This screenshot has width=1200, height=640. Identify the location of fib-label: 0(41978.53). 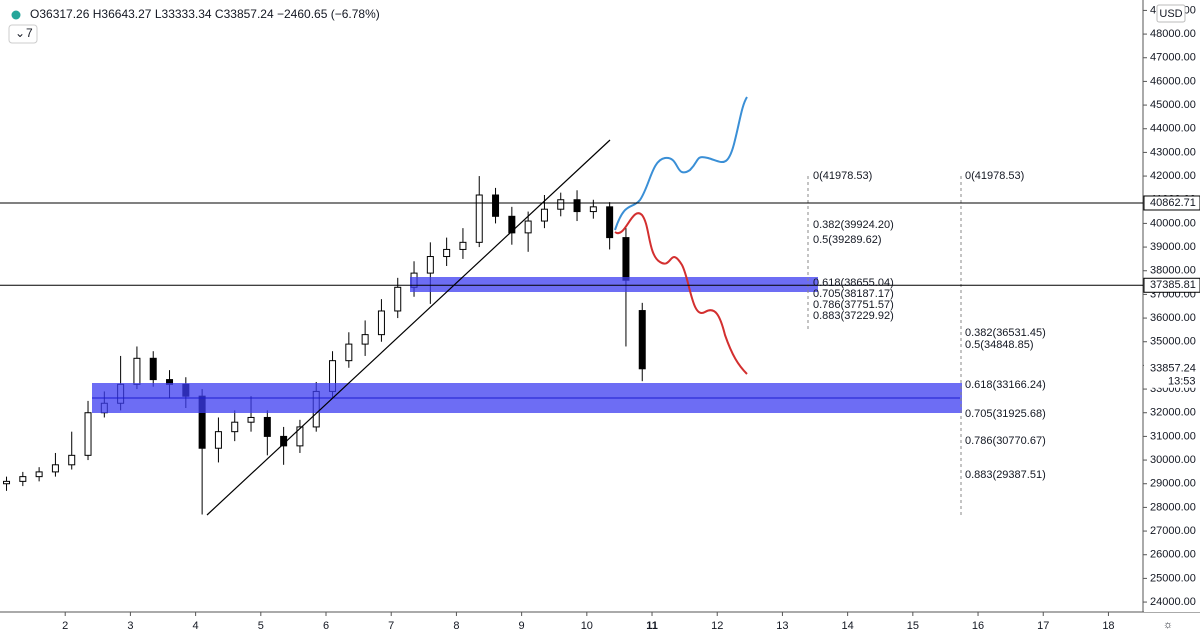
(842, 176).